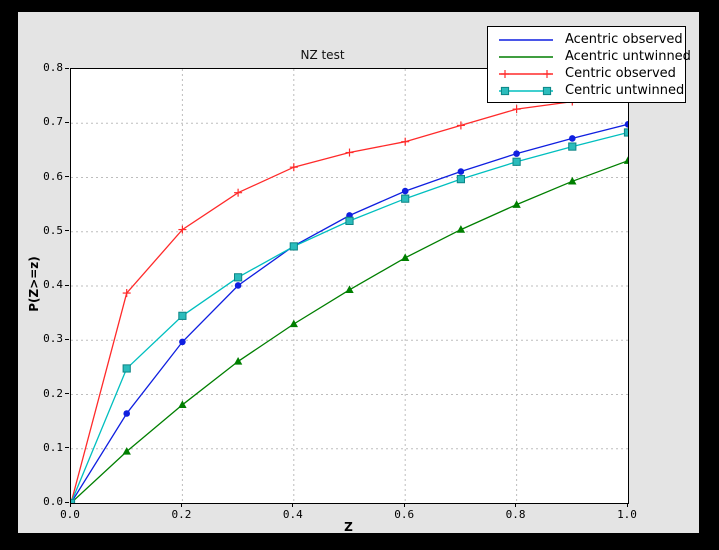  Describe the element at coordinates (53, 176) in the screenshot. I see `y-tick-label: 0.6` at that location.